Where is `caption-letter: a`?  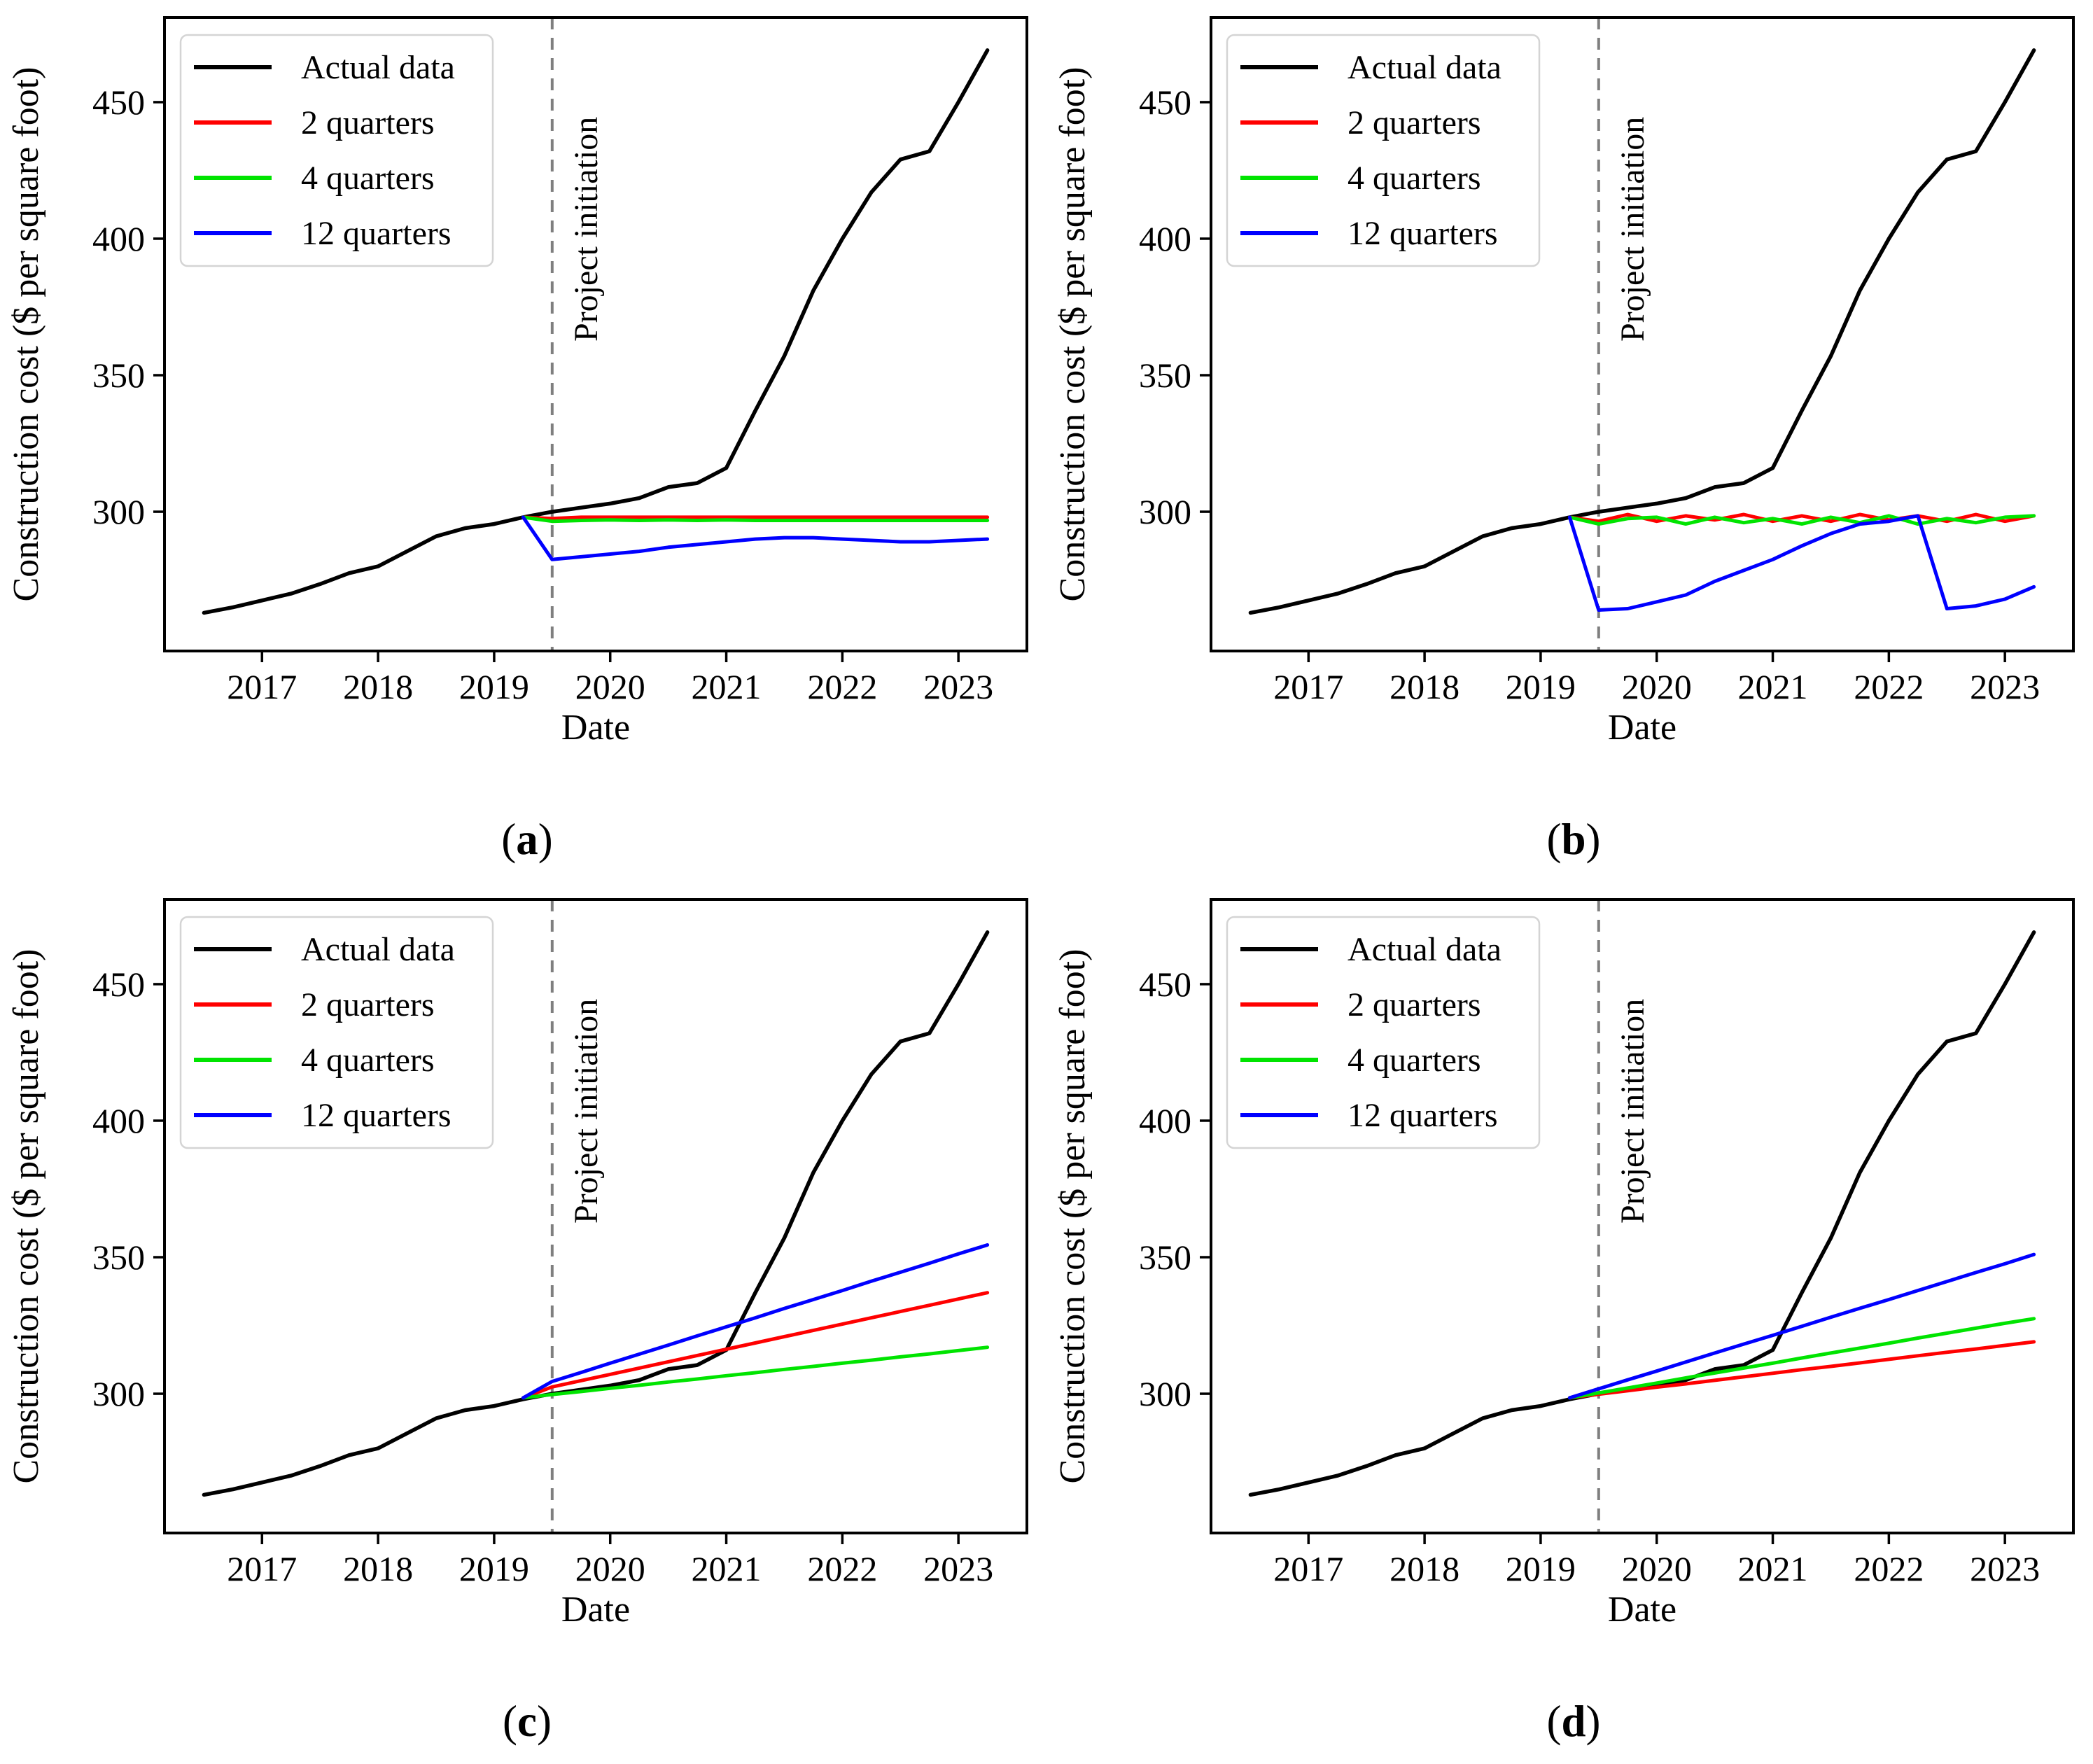 caption-letter: a is located at coordinates (527, 839).